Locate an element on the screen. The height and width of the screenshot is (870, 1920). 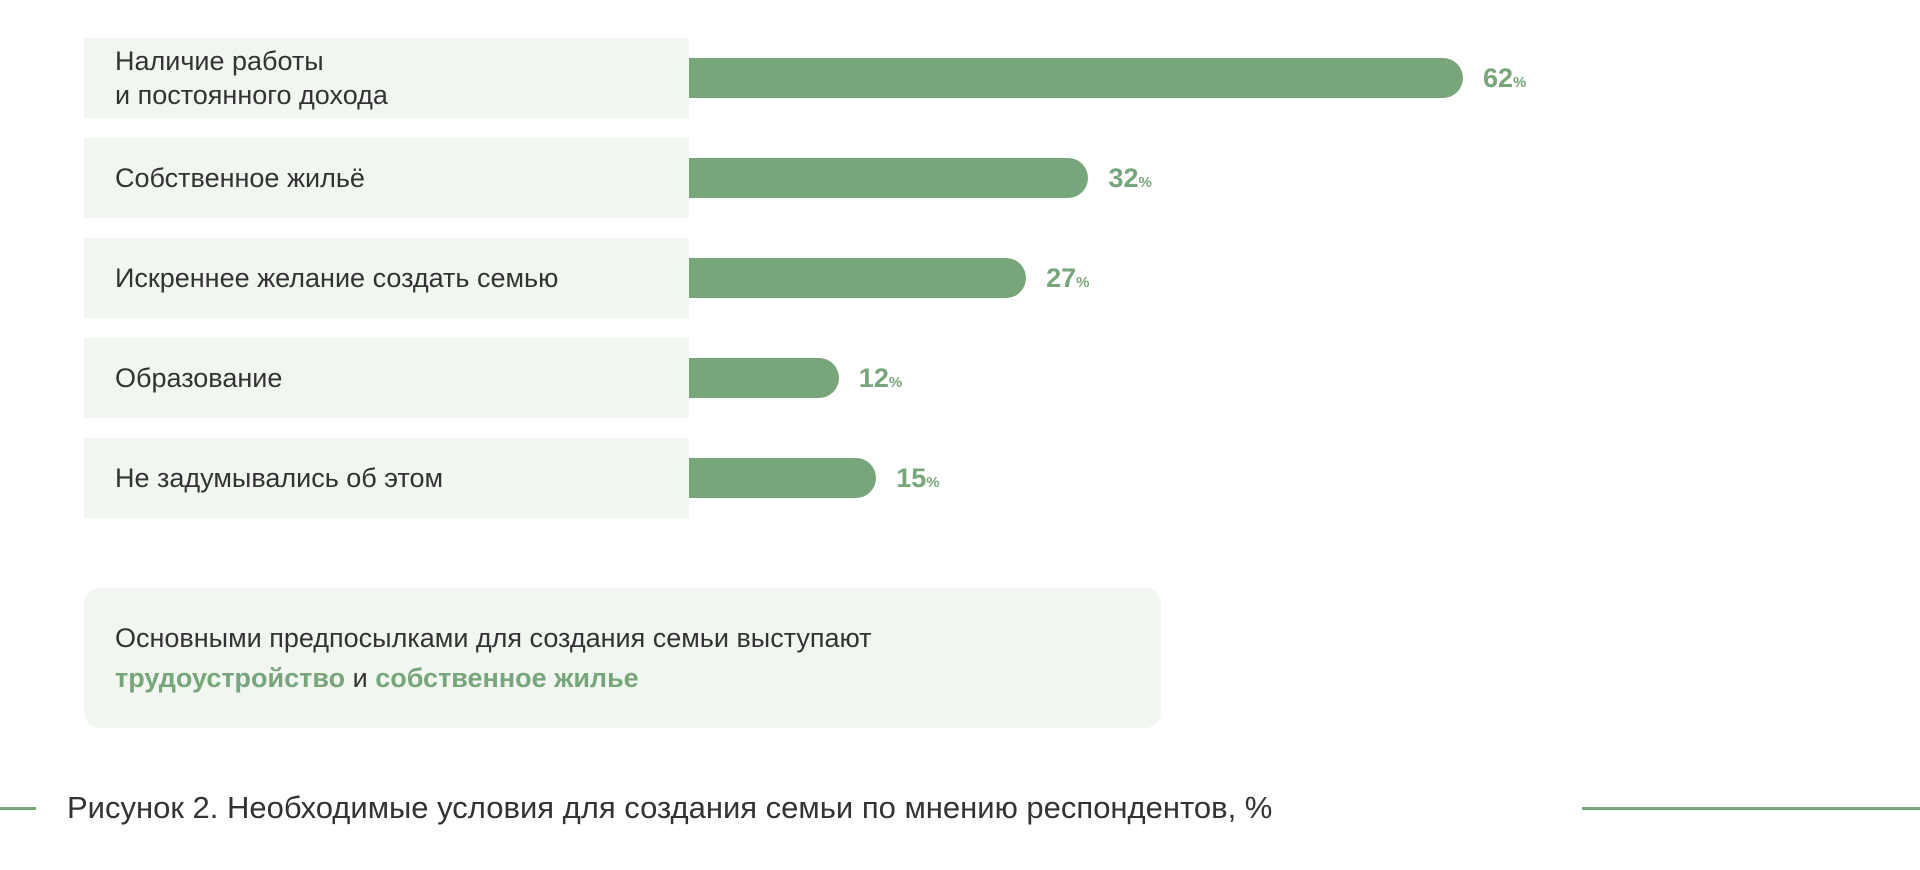
category-label-box: Наличие работы и постоянного дохода is located at coordinates (386, 78).